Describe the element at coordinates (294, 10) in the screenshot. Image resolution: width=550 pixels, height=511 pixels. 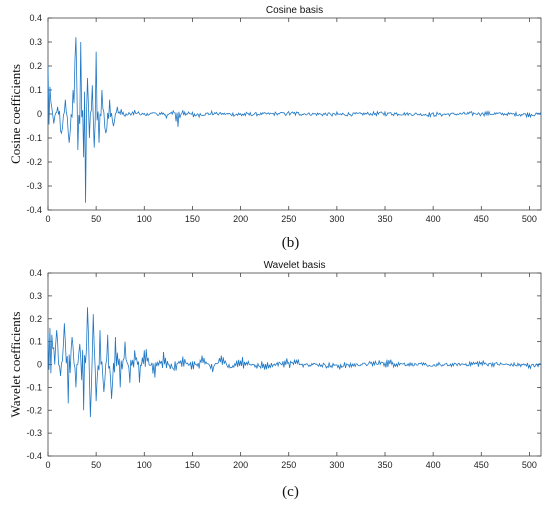
I see `chart-title: Cosine basis` at that location.